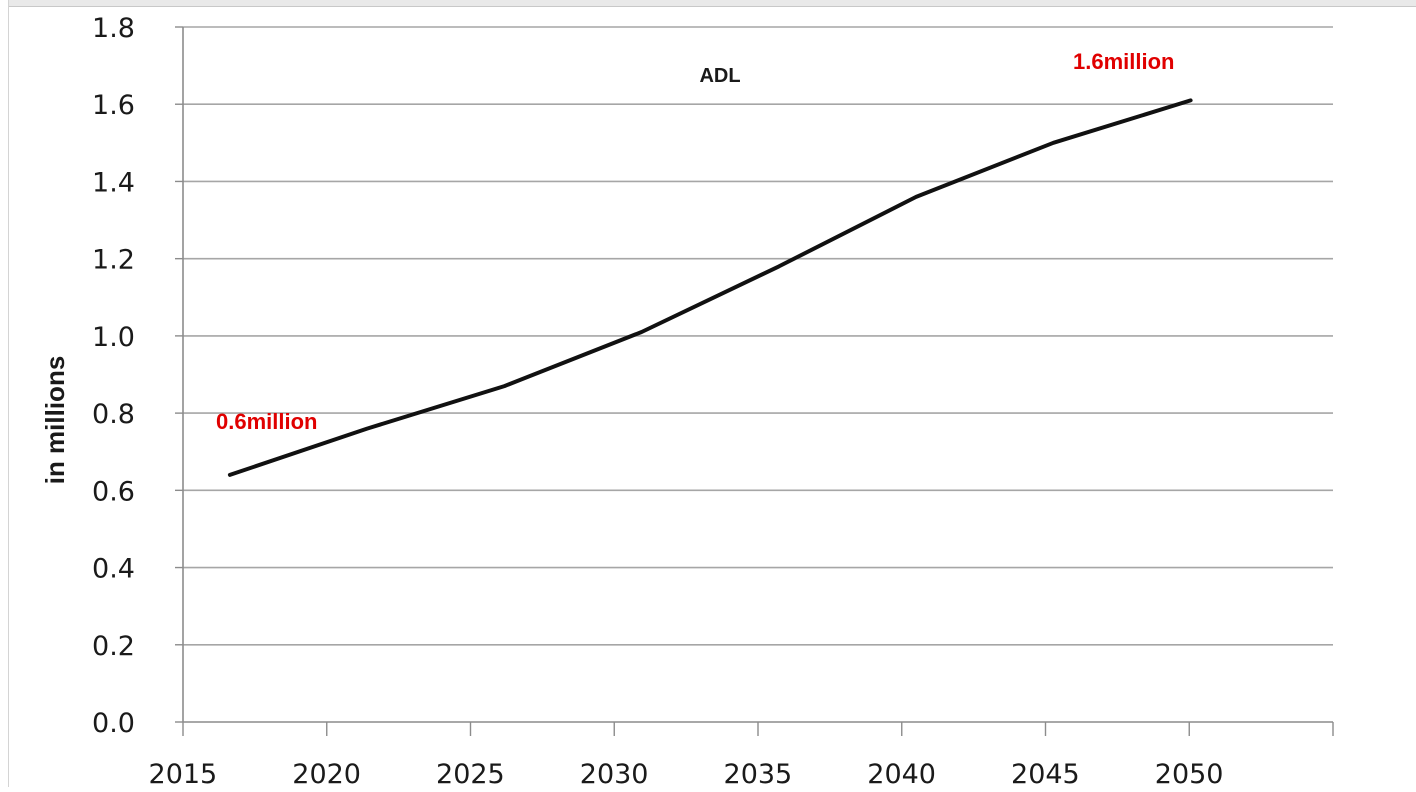 The image size is (1416, 792). I want to click on x-tick-label: 2050, so click(1189, 773).